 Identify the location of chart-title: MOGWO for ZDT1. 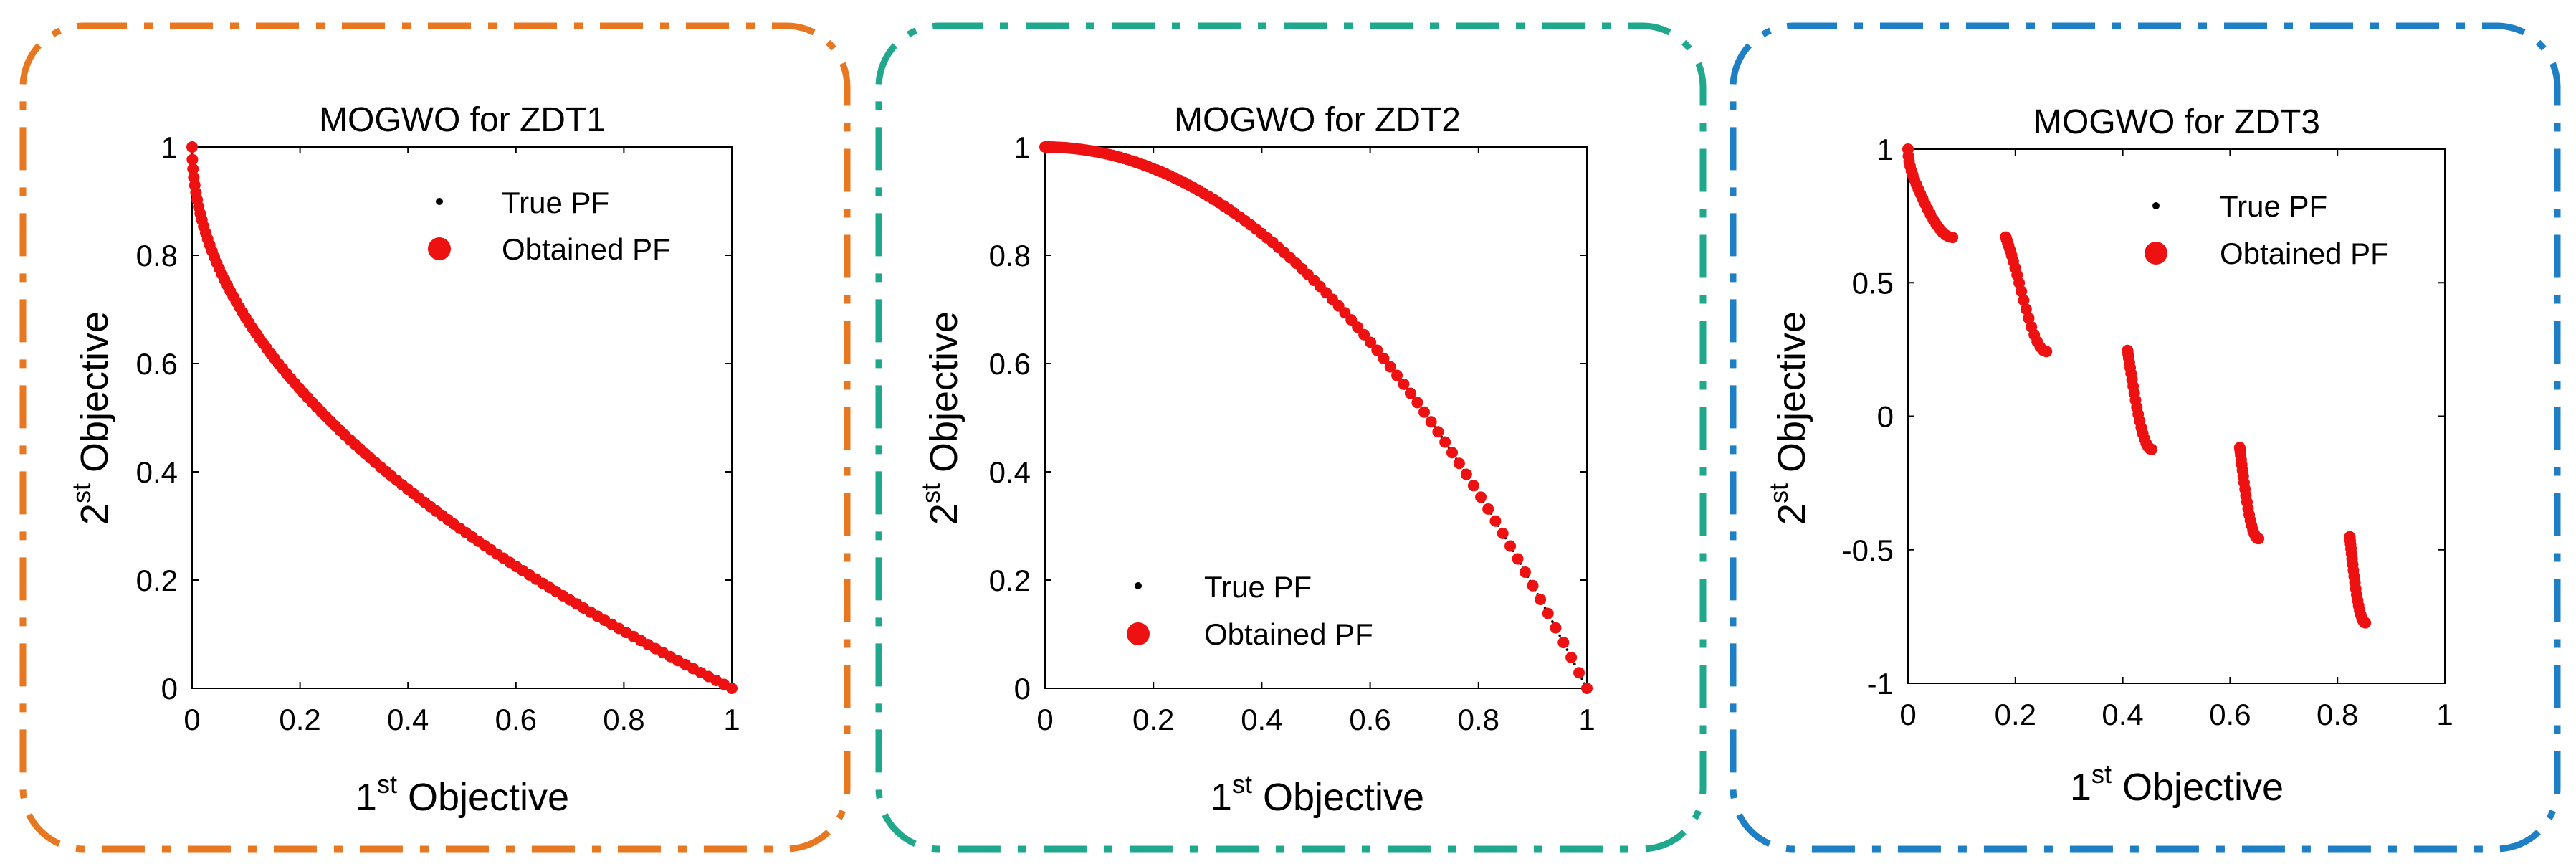
(462, 120).